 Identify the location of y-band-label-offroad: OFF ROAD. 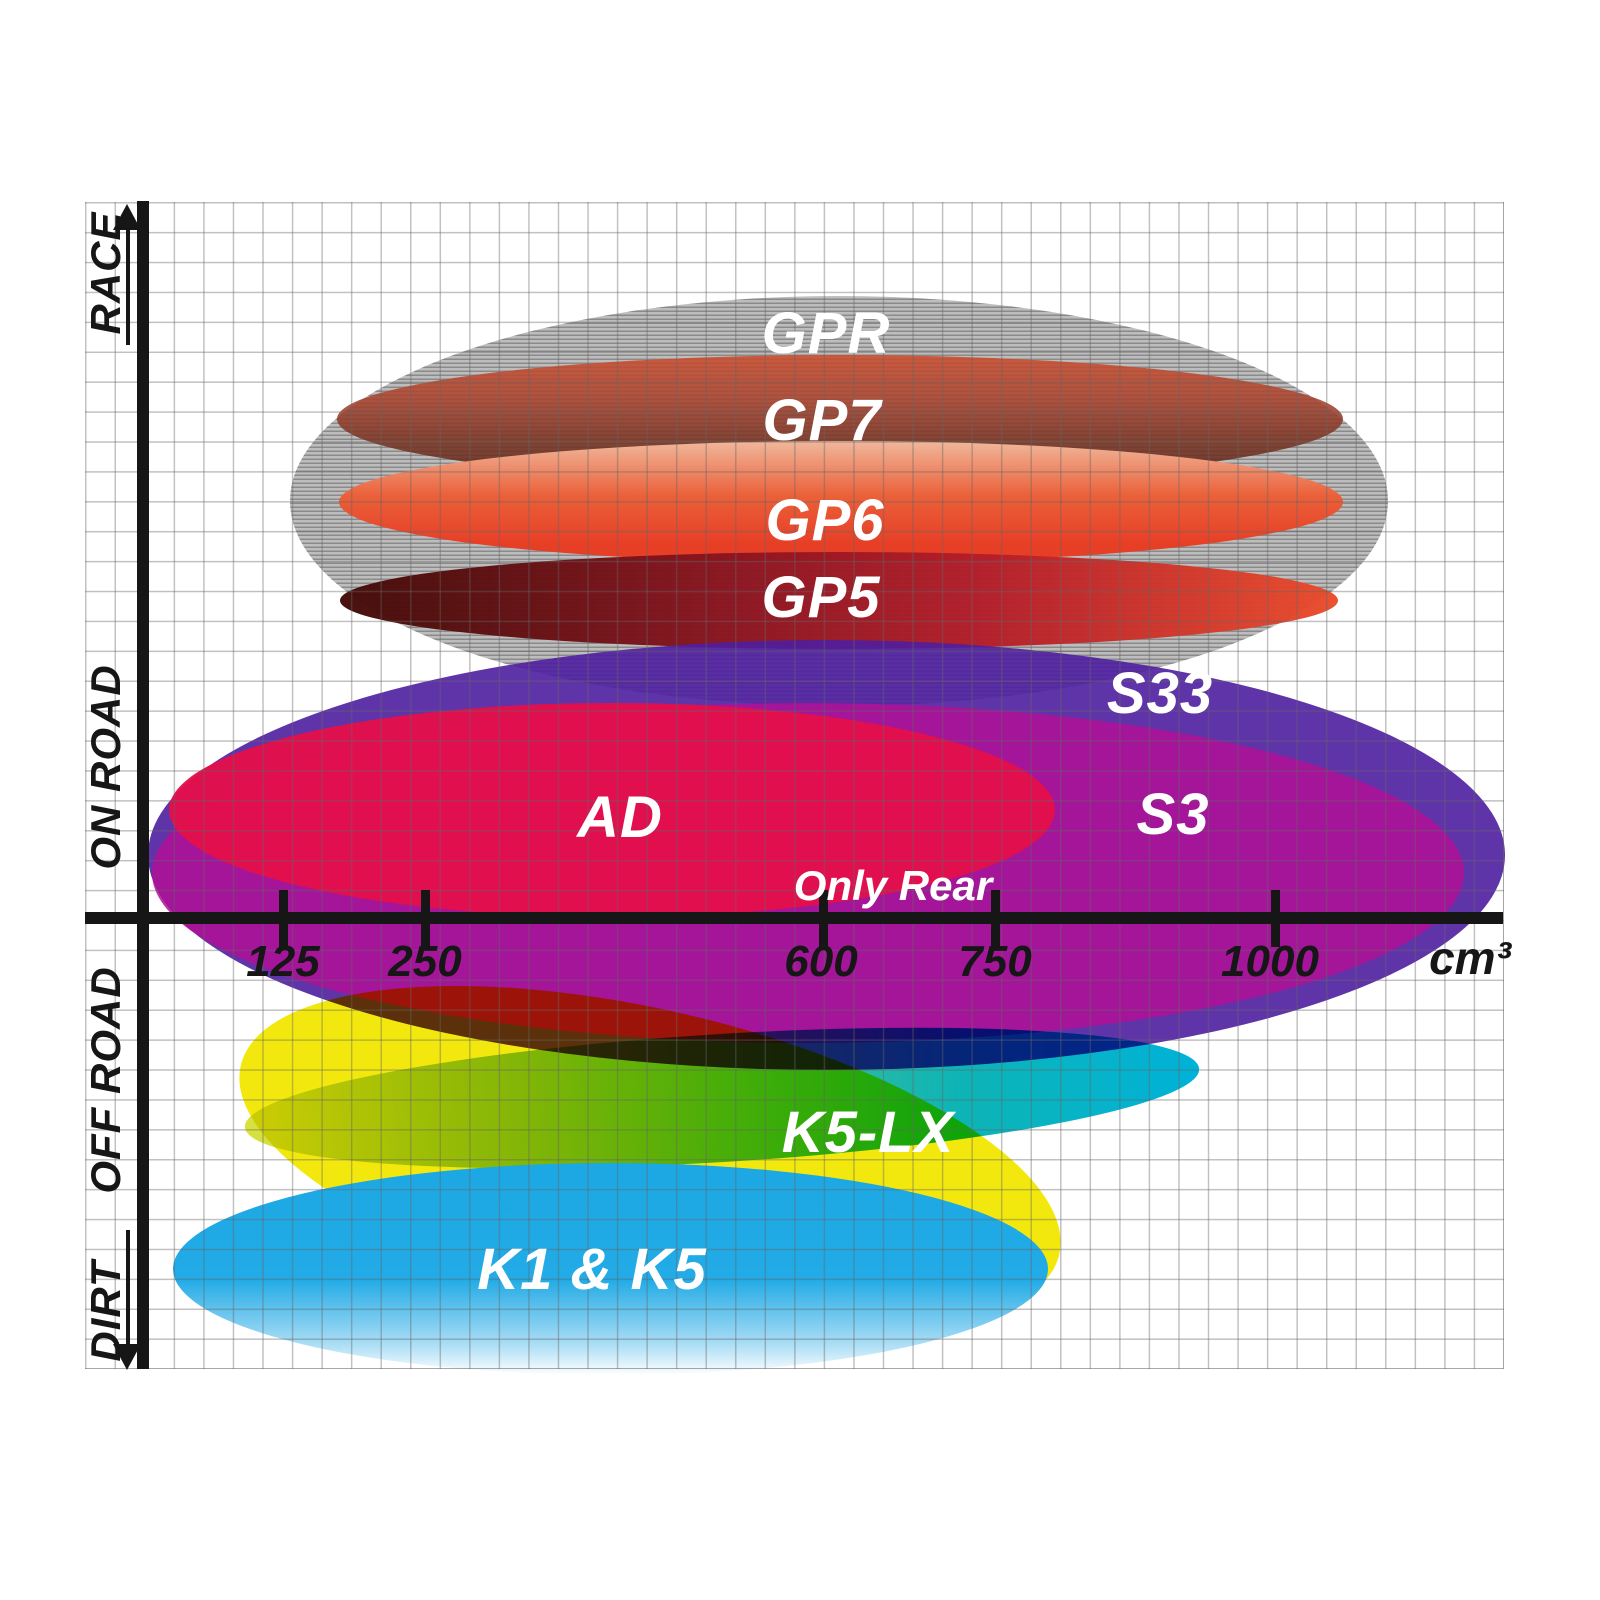
(105, 1080).